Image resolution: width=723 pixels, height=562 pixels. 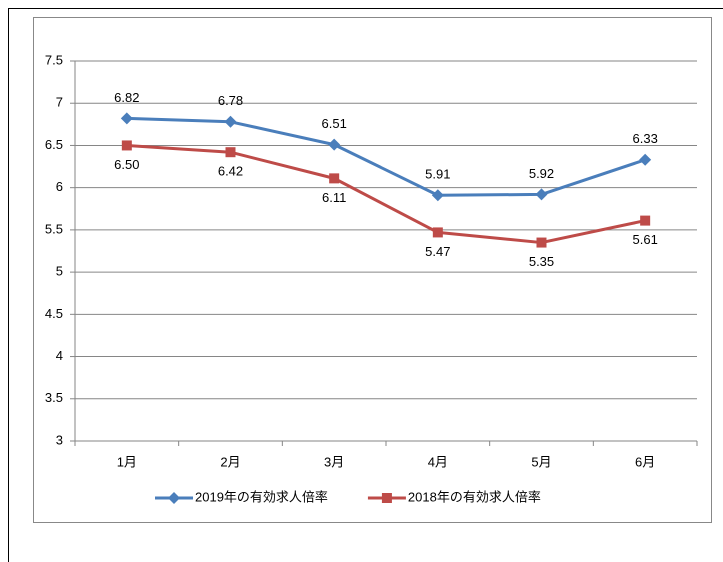 What do you see at coordinates (645, 138) in the screenshot?
I see `data-label: 6.33` at bounding box center [645, 138].